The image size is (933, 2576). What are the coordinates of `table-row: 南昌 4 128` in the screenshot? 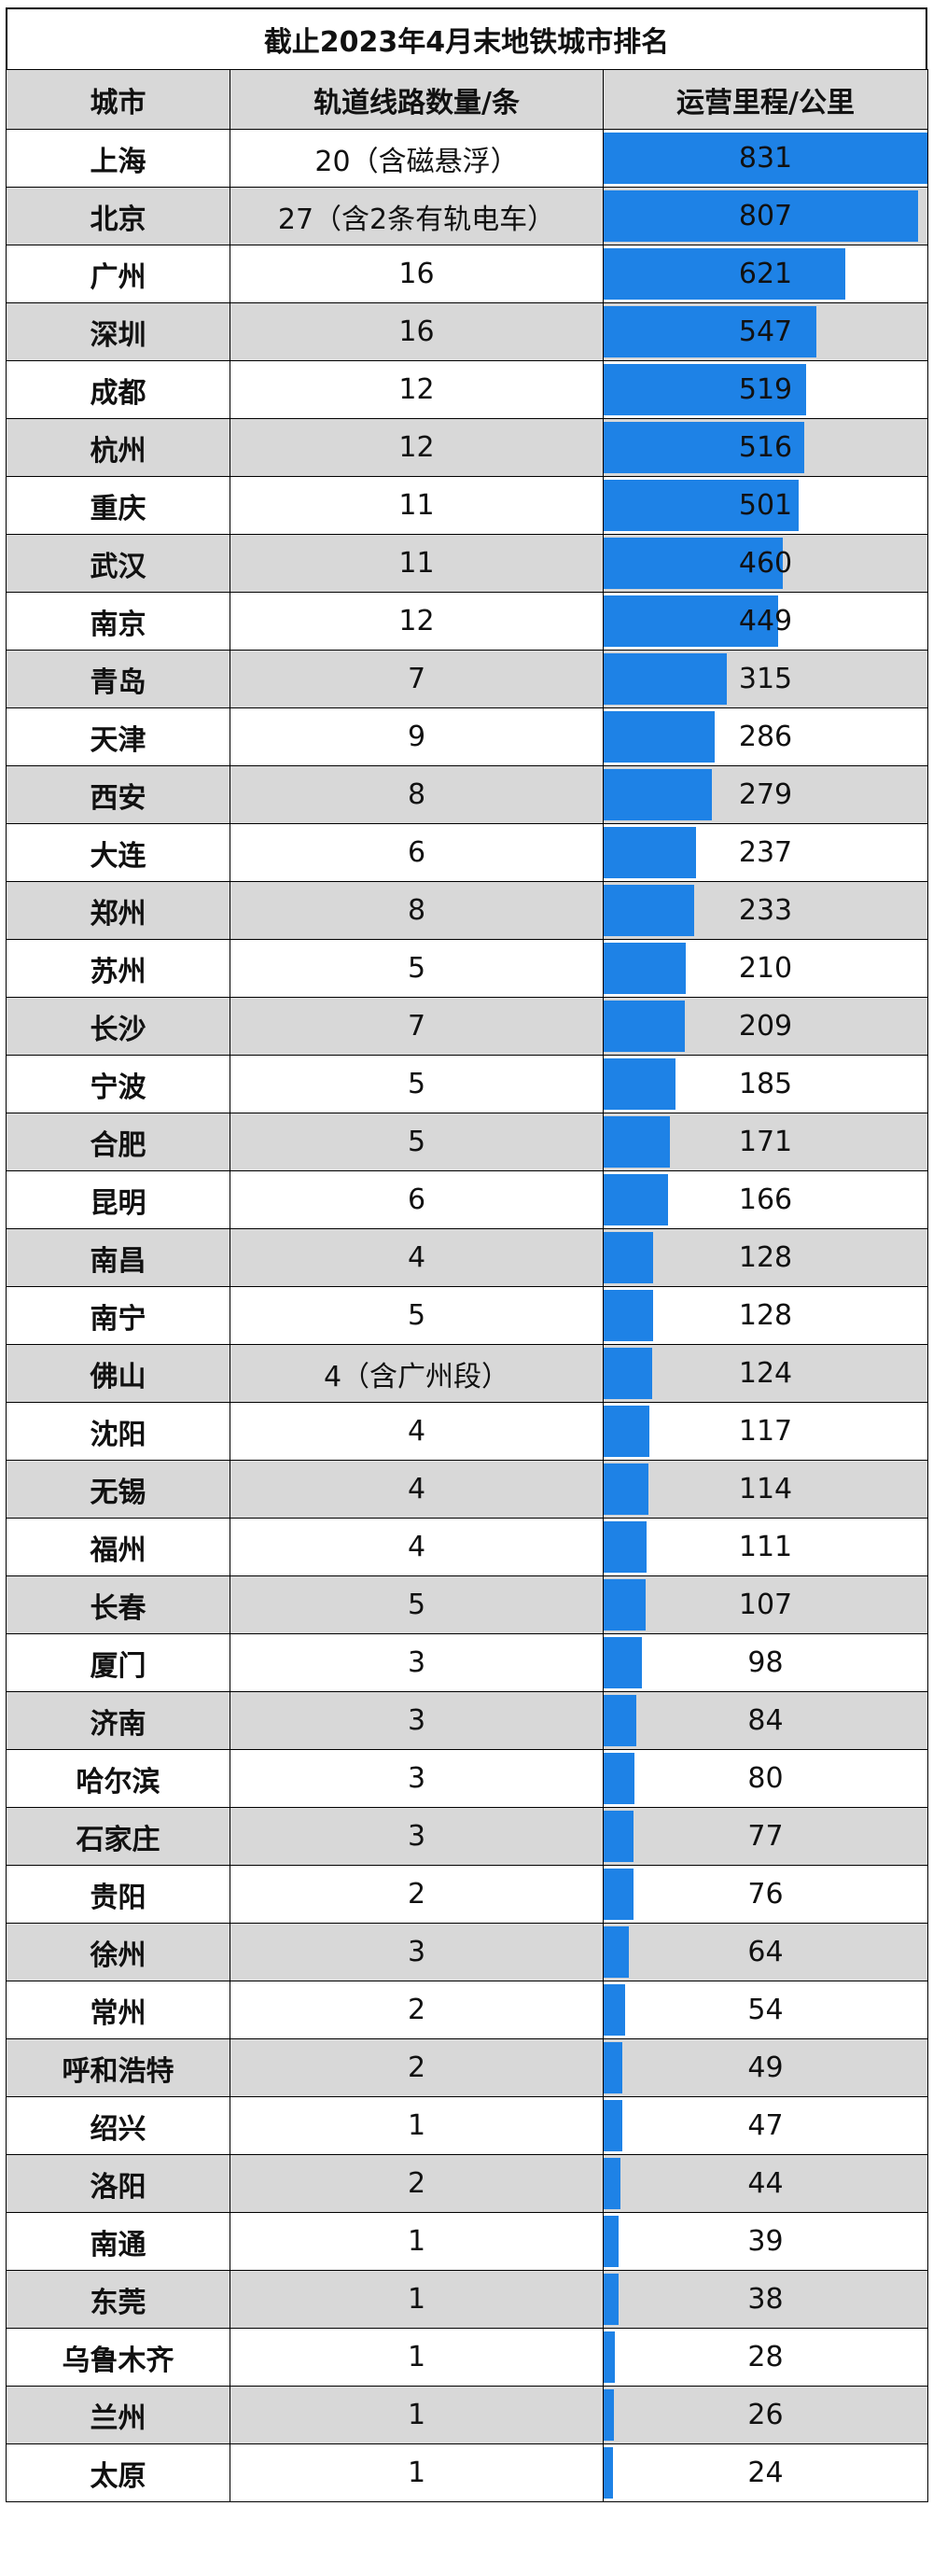 It's located at (467, 1257).